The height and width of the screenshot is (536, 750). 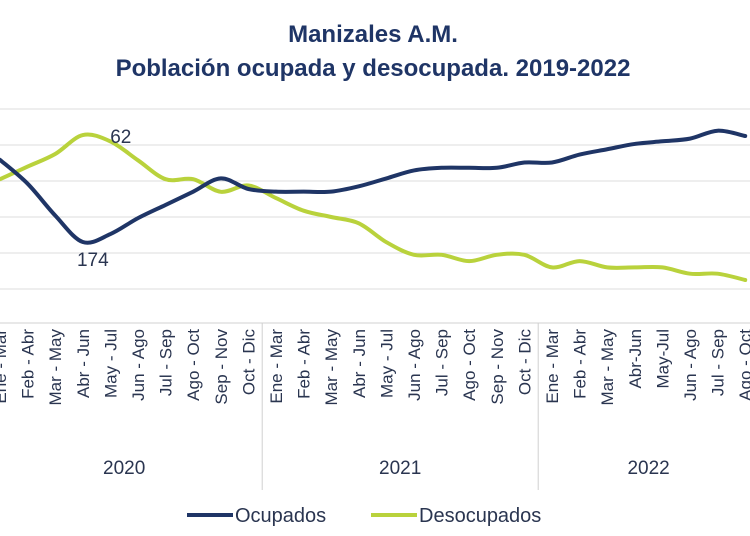 I want to click on legend: Ocupados Desocupados, so click(x=364, y=516).